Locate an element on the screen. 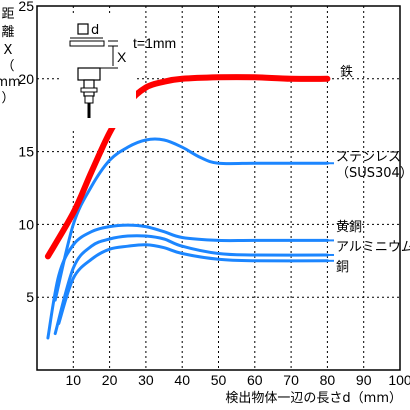 Image resolution: width=410 pixels, height=410 pixels. y-tick-label: 15 is located at coordinates (26, 152).